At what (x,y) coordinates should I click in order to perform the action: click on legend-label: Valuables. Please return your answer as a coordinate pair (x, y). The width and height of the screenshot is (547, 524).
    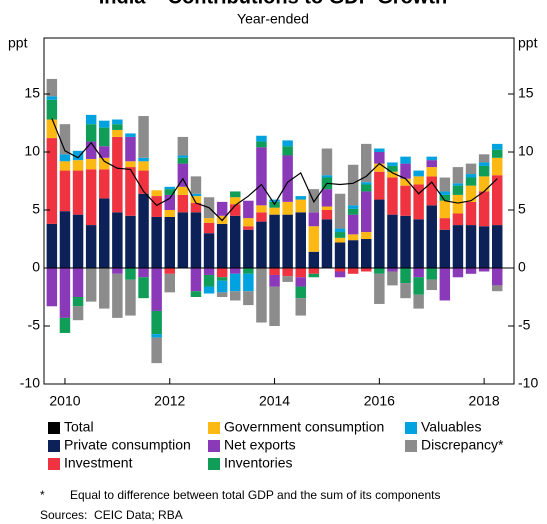
    Looking at the image, I should click on (451, 427).